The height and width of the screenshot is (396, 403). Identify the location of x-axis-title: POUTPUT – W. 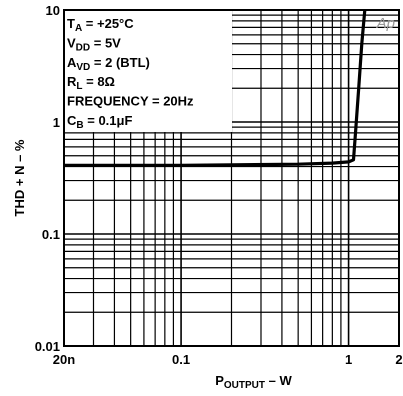
(253, 382).